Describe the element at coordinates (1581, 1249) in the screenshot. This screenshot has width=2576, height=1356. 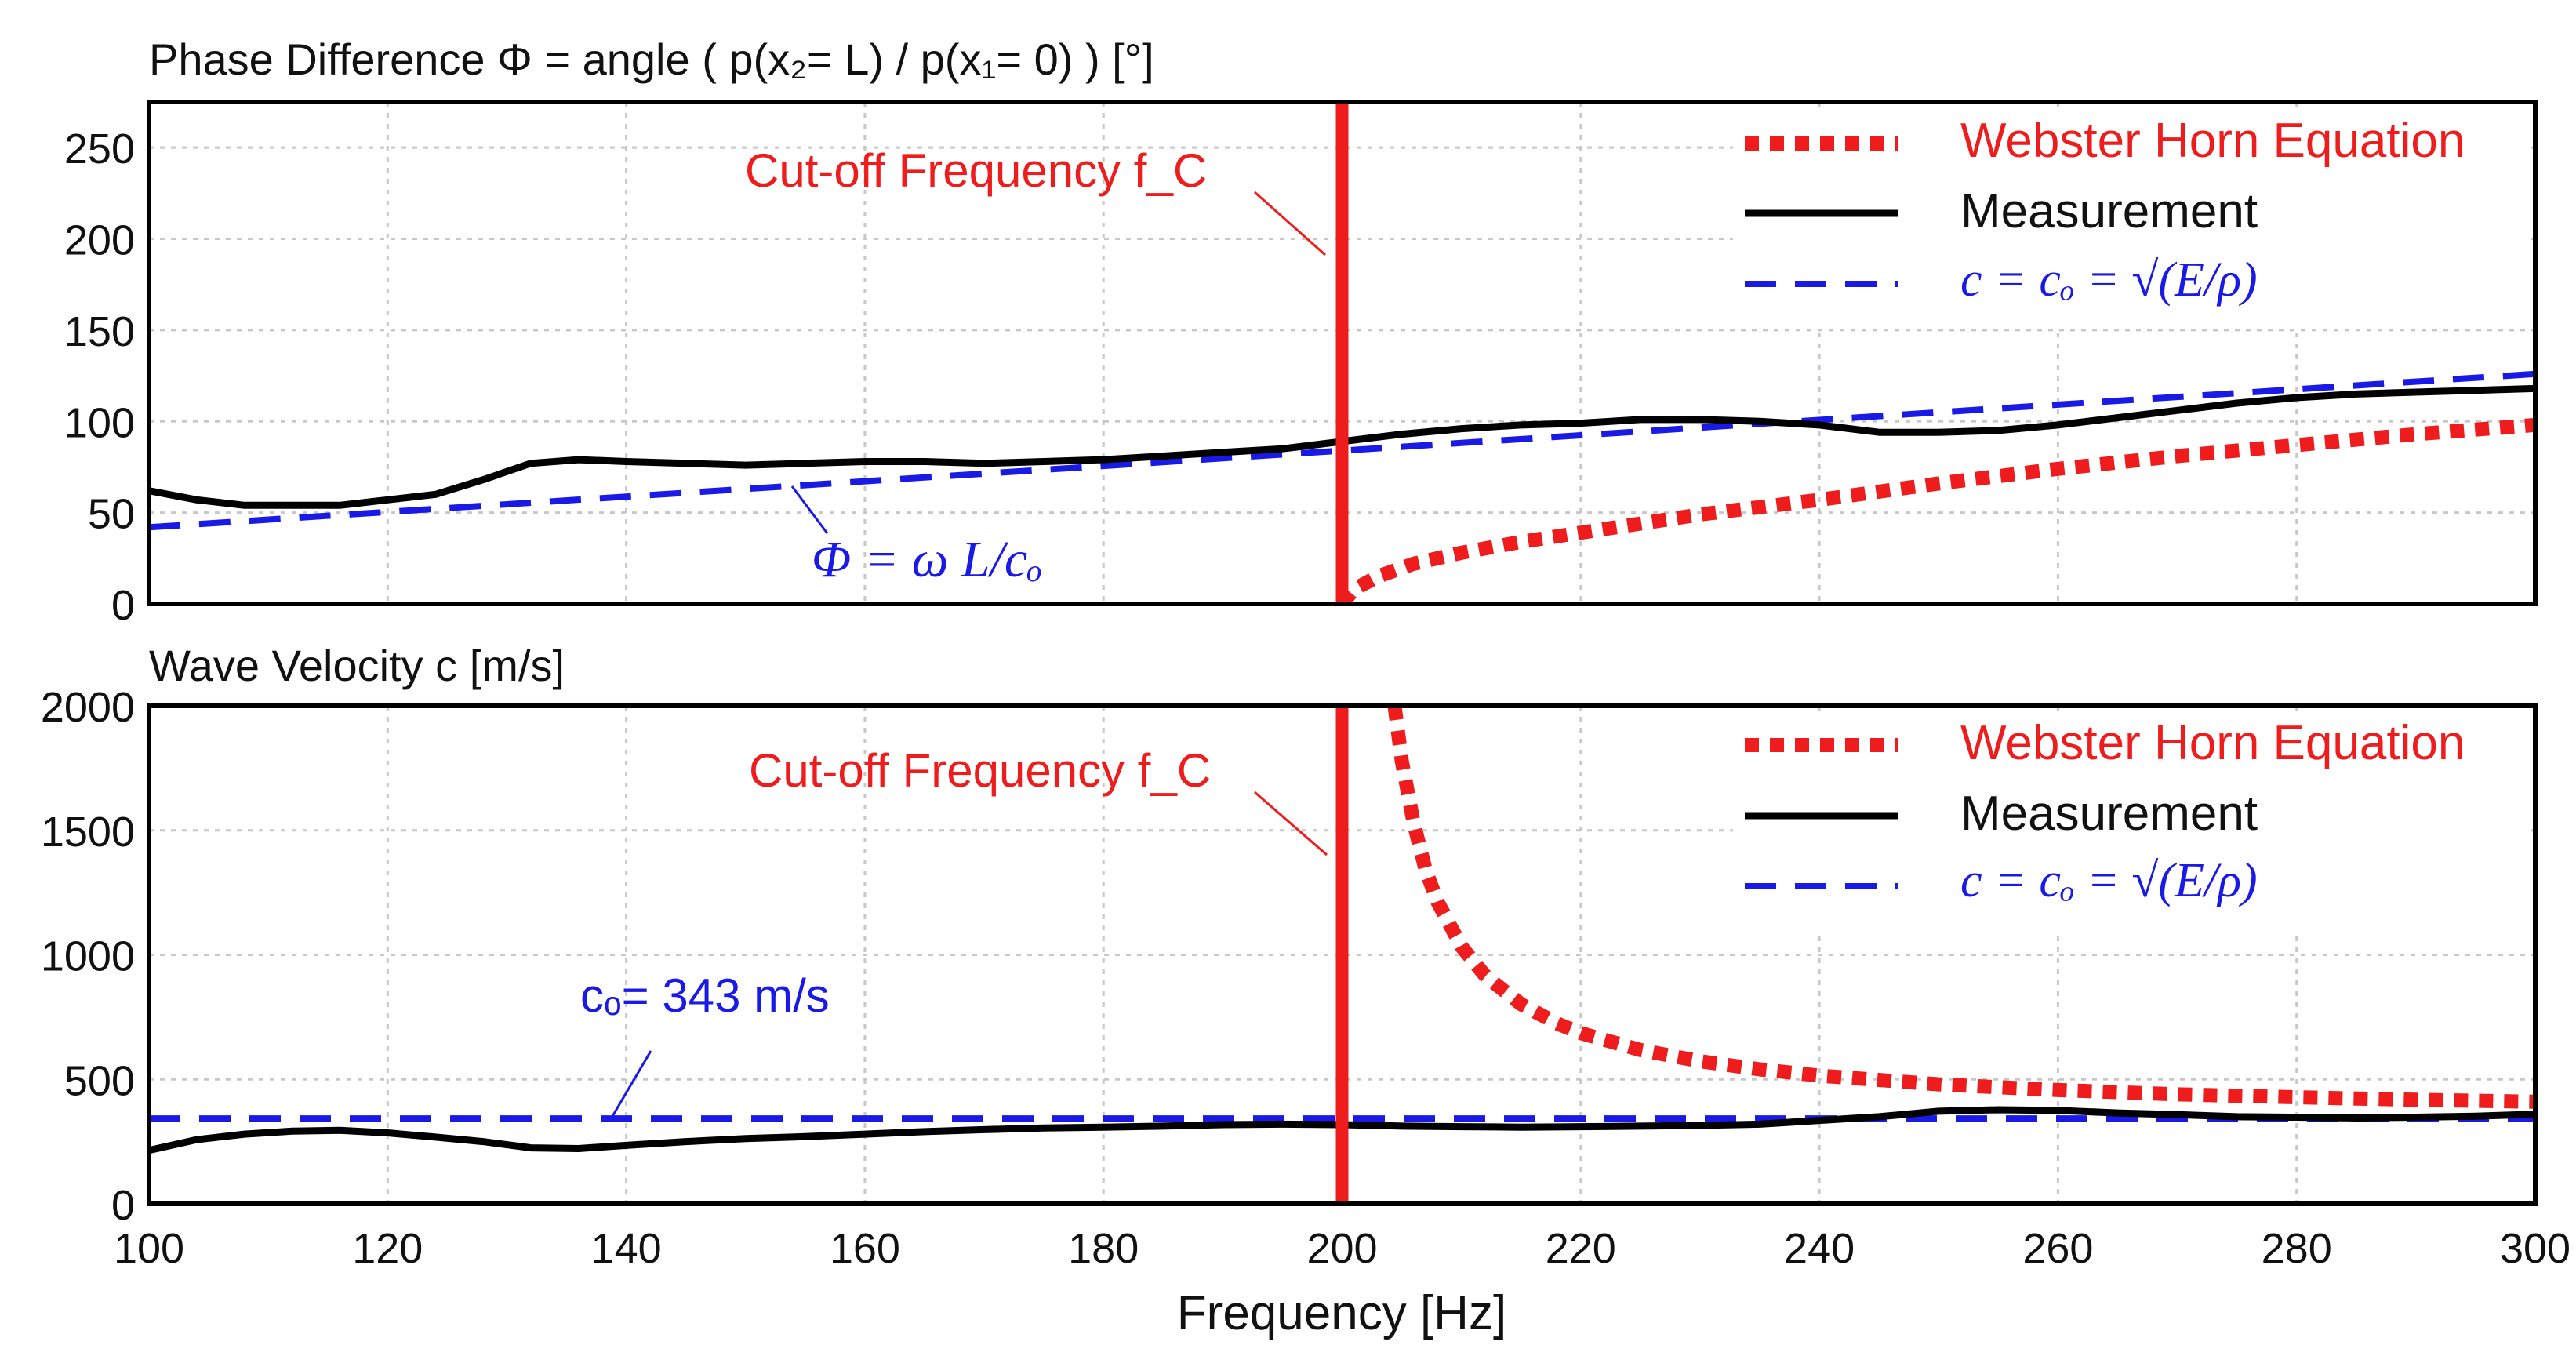
I see `x-tick-label: 220` at that location.